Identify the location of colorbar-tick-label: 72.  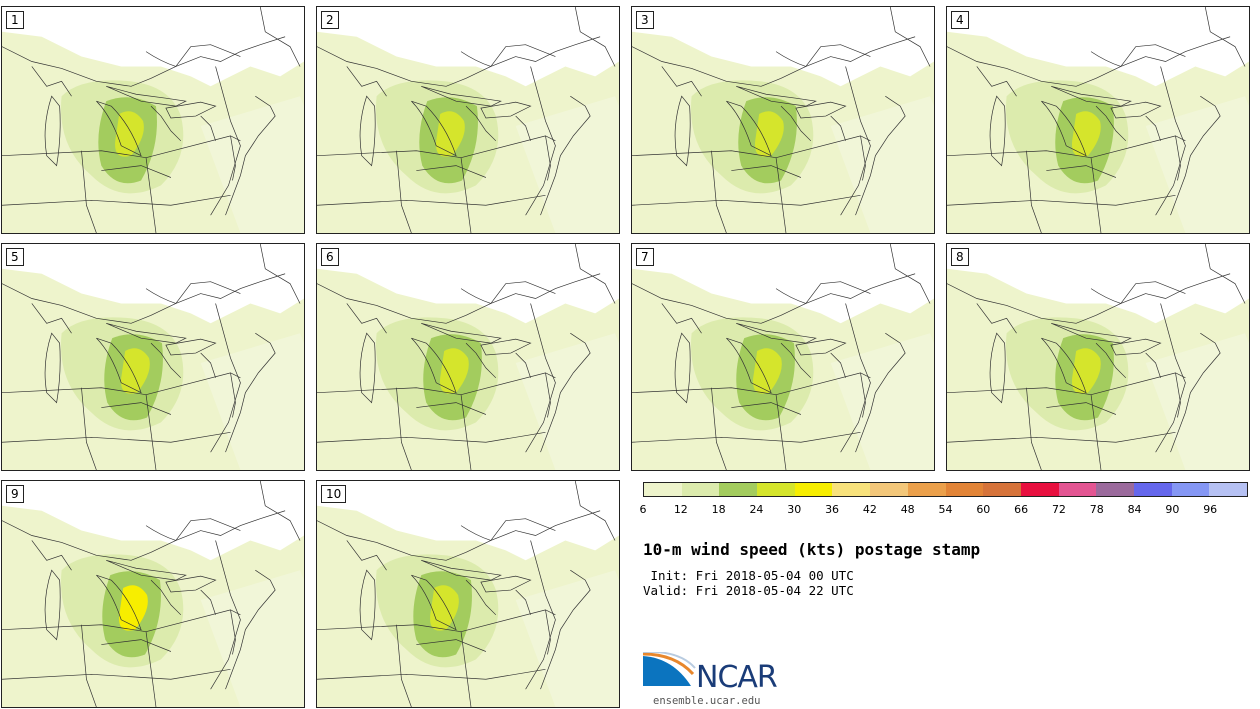
(1058, 509).